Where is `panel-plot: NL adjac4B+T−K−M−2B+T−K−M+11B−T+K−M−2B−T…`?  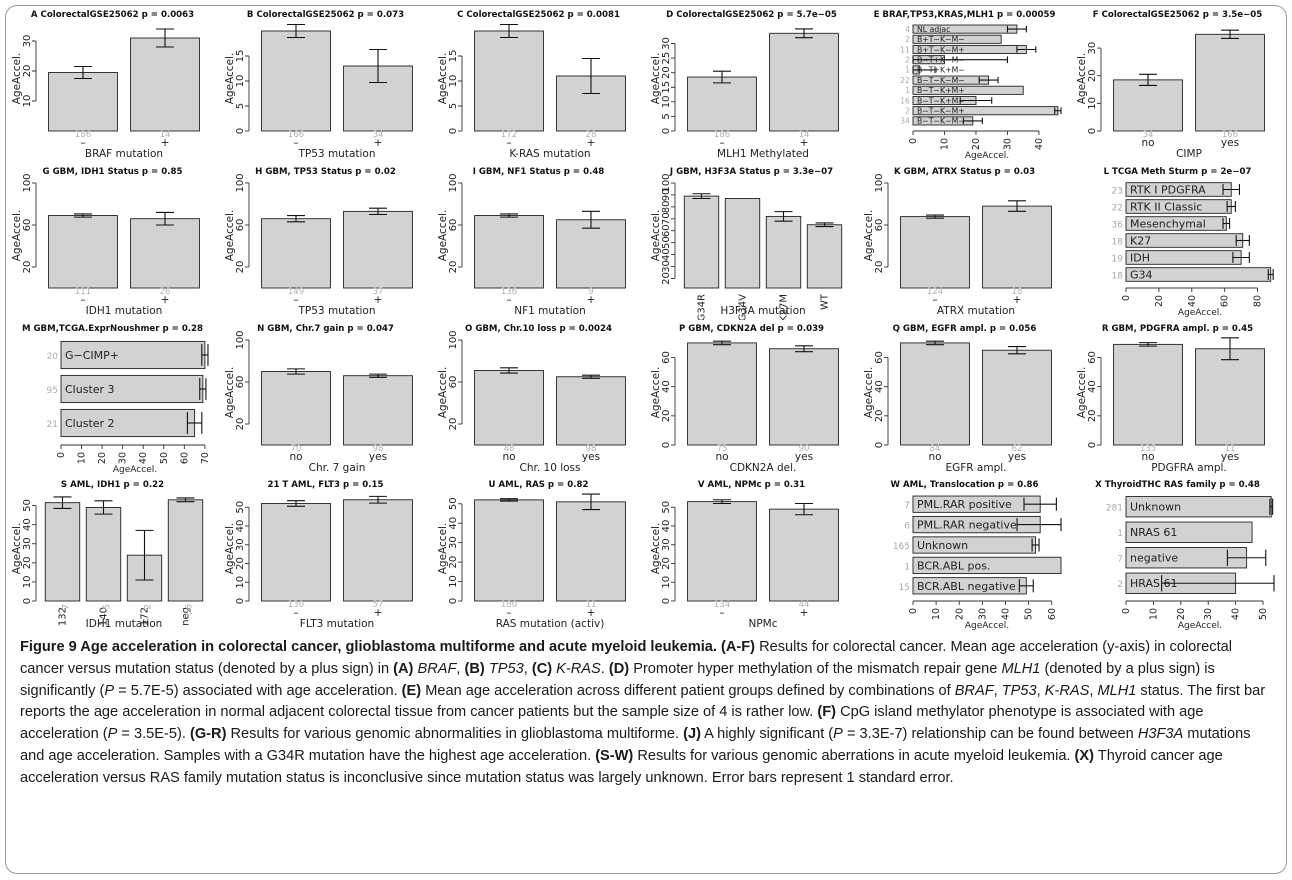
panel-plot: NL adjac4B+T−K−M−2B+T−K−M+11B−T+K−M−2B−T… is located at coordinates (981, 92).